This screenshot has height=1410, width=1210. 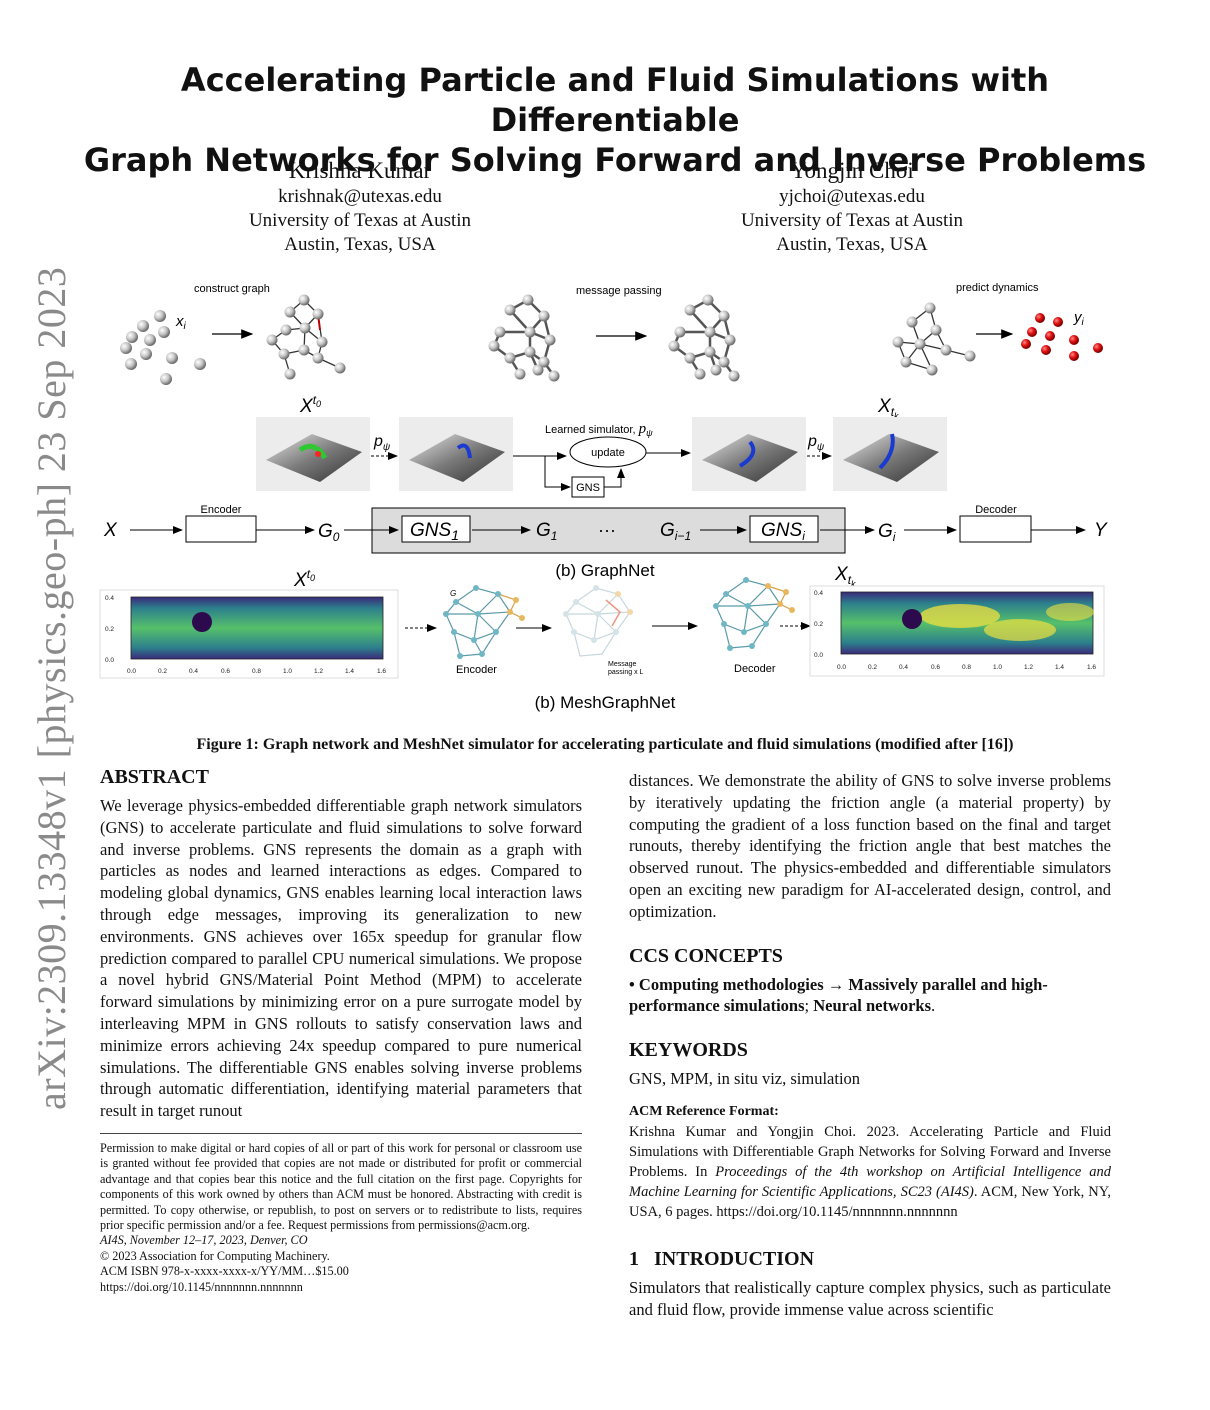 What do you see at coordinates (109, 629) in the screenshot?
I see `ytick-left: 0.2` at bounding box center [109, 629].